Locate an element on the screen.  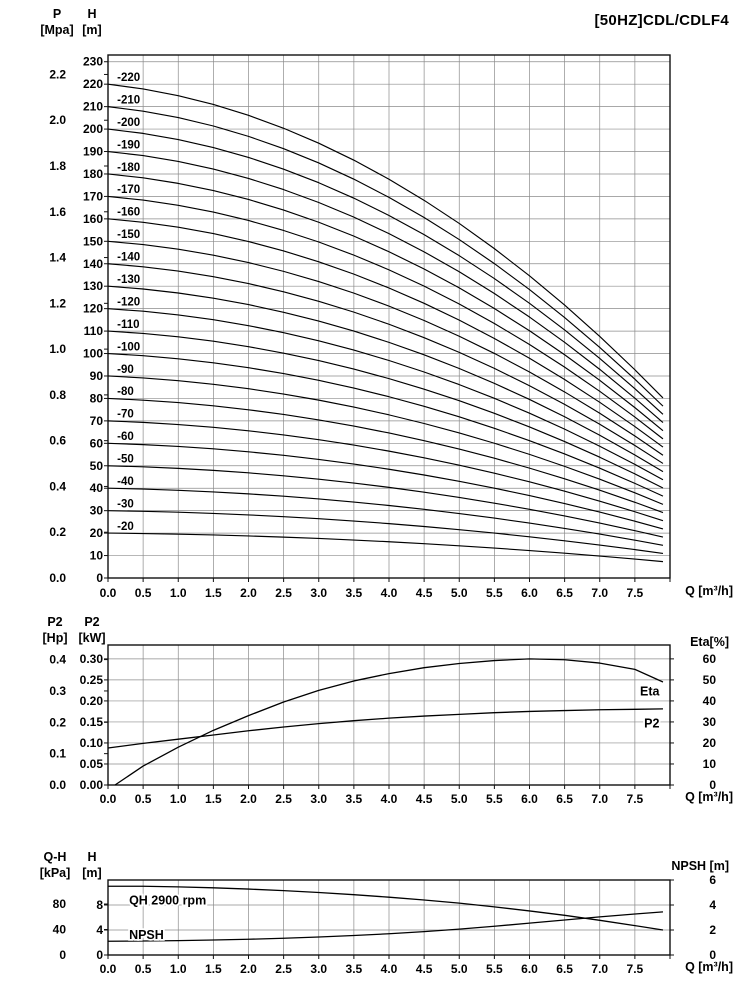
svg-text: 6 is located at coordinates (712, 880).